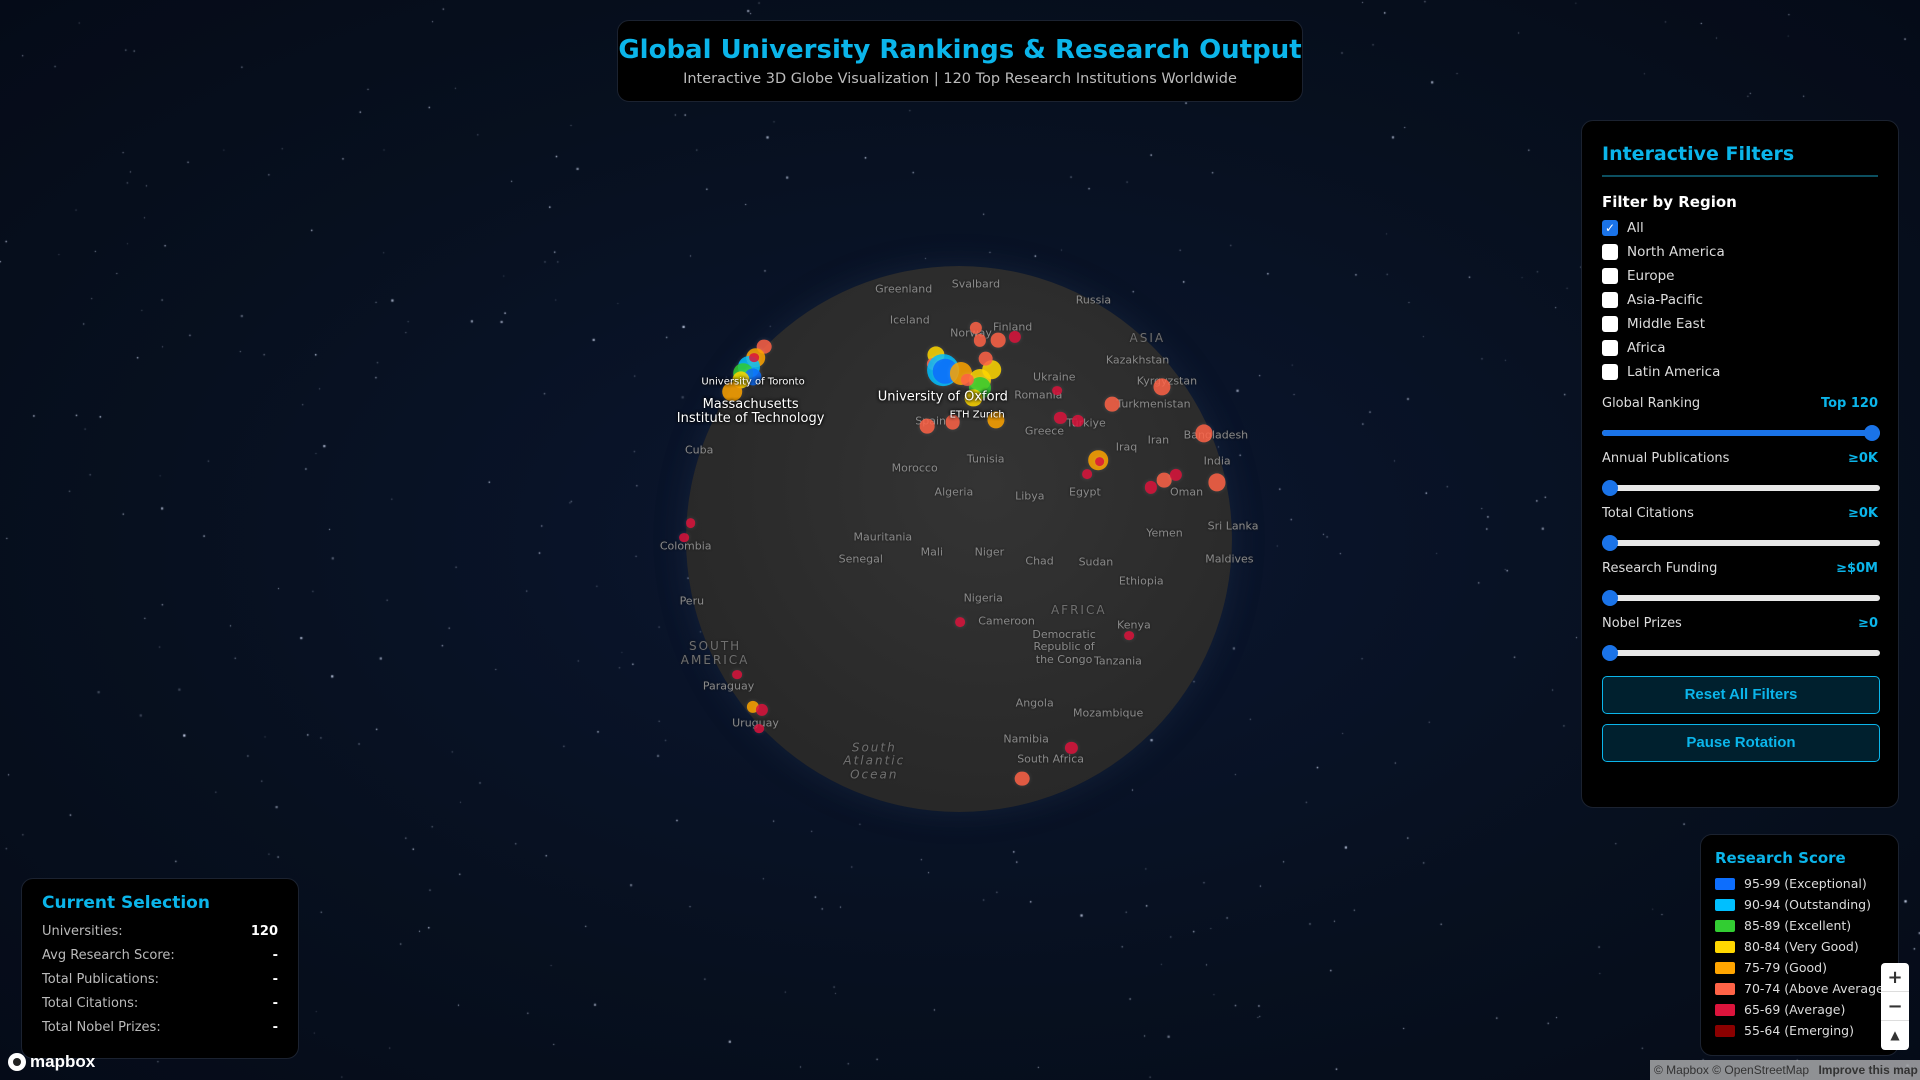 Image resolution: width=1920 pixels, height=1080 pixels. I want to click on legend-item: 65-69 (Average), so click(1799, 1009).